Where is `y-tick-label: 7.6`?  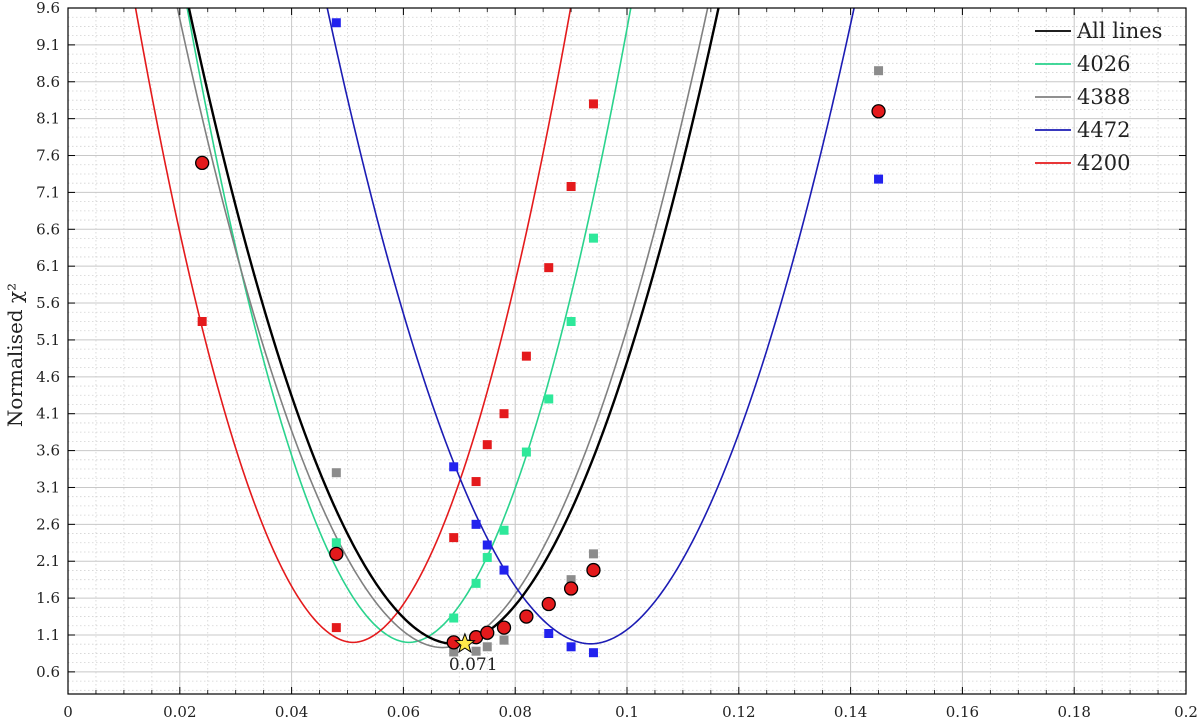
y-tick-label: 7.6 is located at coordinates (48, 156).